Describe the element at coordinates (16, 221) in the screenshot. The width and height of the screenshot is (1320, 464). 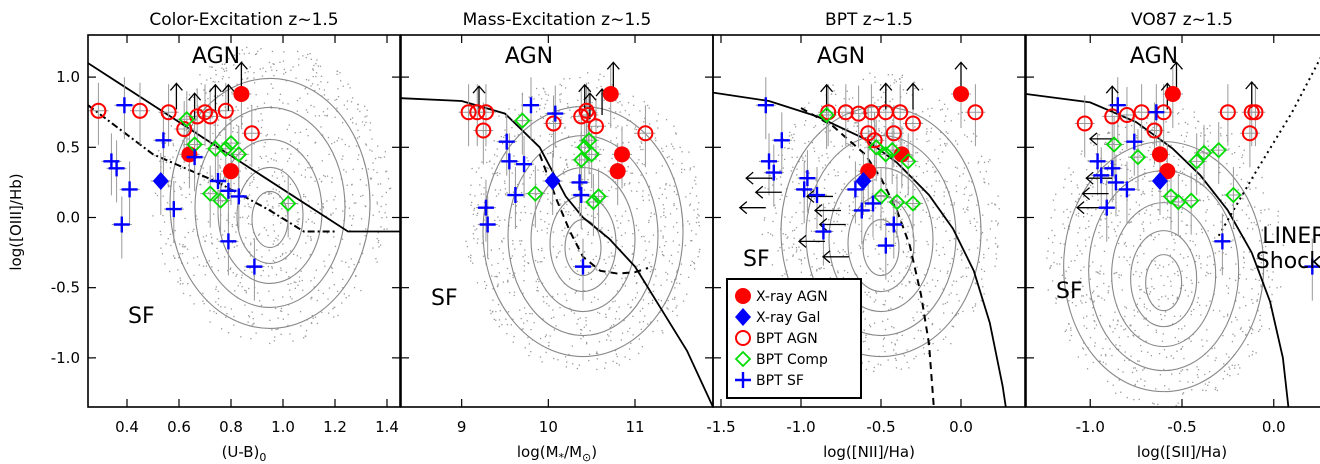
I see `y-axis-label: log([OIII]/Hb)` at that location.